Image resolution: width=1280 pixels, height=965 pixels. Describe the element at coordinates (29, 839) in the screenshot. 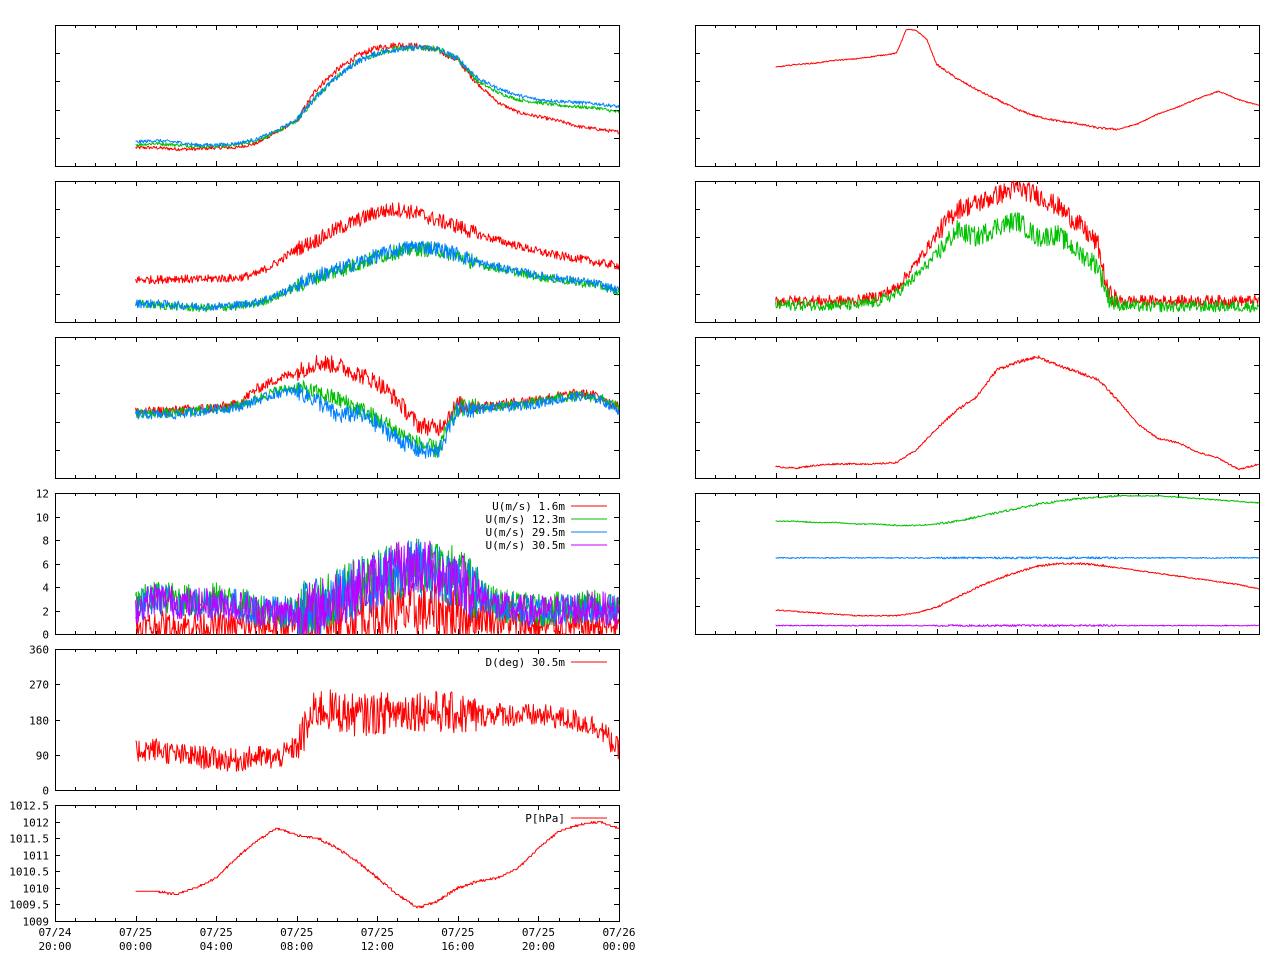

I see `pressure-ytick-label: 1011.5` at that location.